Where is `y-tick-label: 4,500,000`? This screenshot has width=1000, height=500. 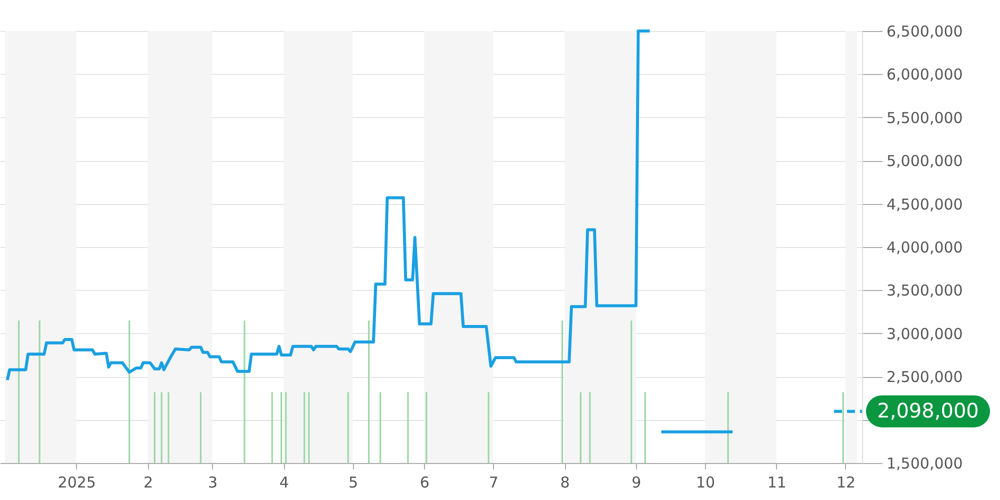
y-tick-label: 4,500,000 is located at coordinates (924, 204).